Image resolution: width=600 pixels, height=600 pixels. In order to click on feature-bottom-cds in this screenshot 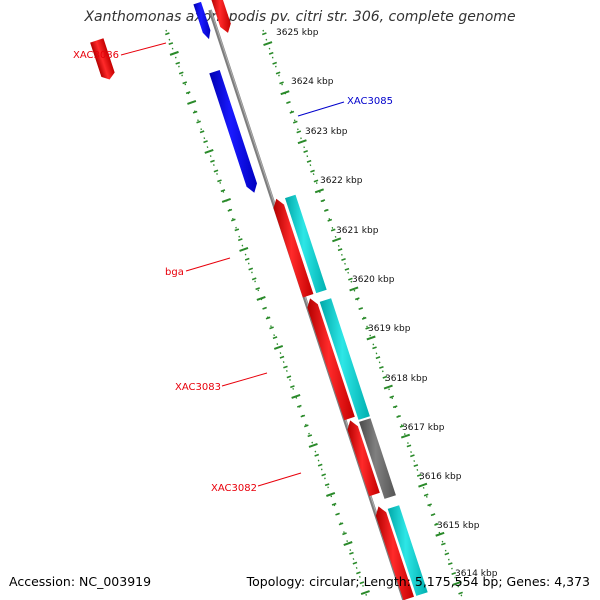, I will do `click(407, 550)`.